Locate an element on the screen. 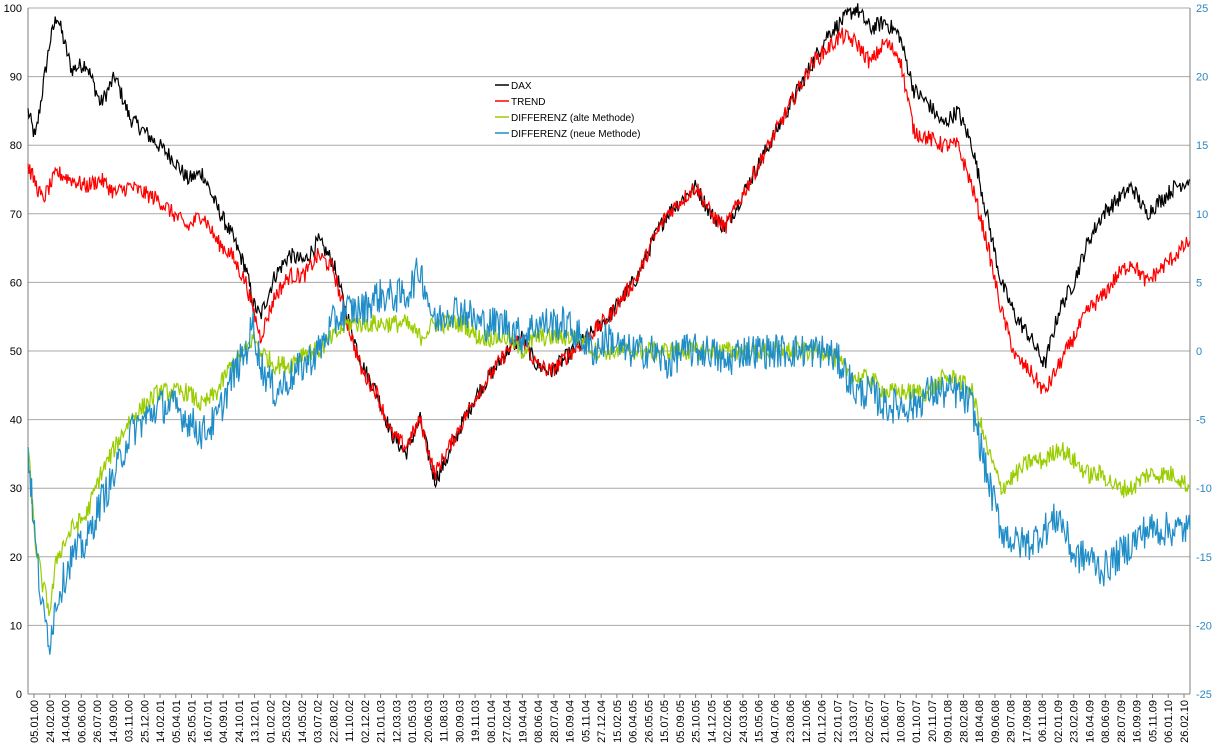 The image size is (1214, 747). x-tick-label: 15.02.05 is located at coordinates (618, 721).